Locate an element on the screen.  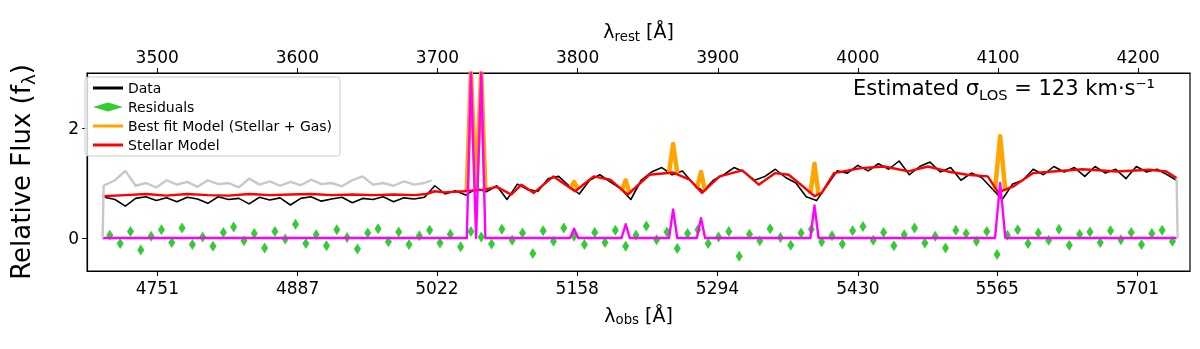
y-axis-title: Relative Flux (fλ) is located at coordinates (22, 172).